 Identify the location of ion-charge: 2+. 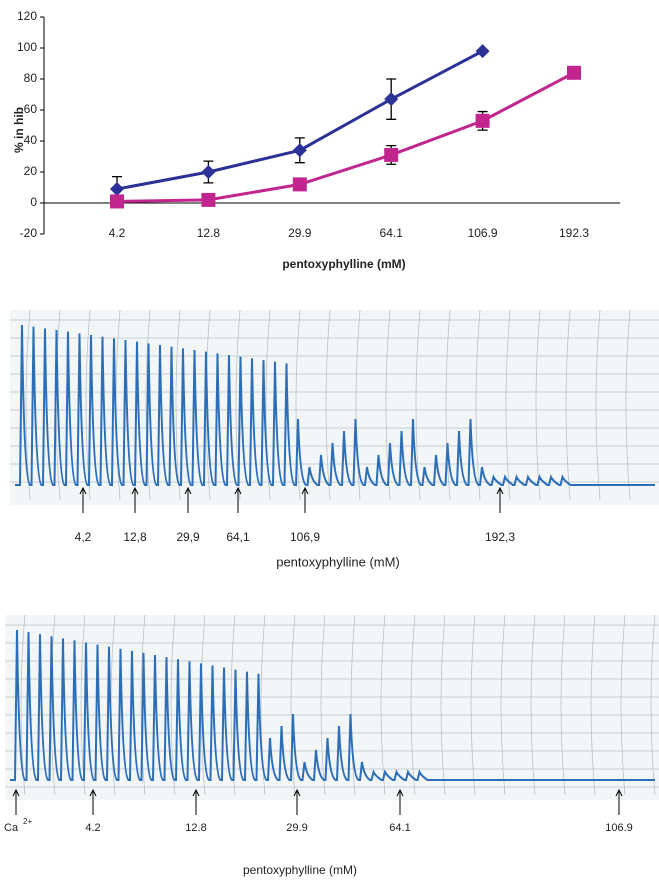
(27, 821).